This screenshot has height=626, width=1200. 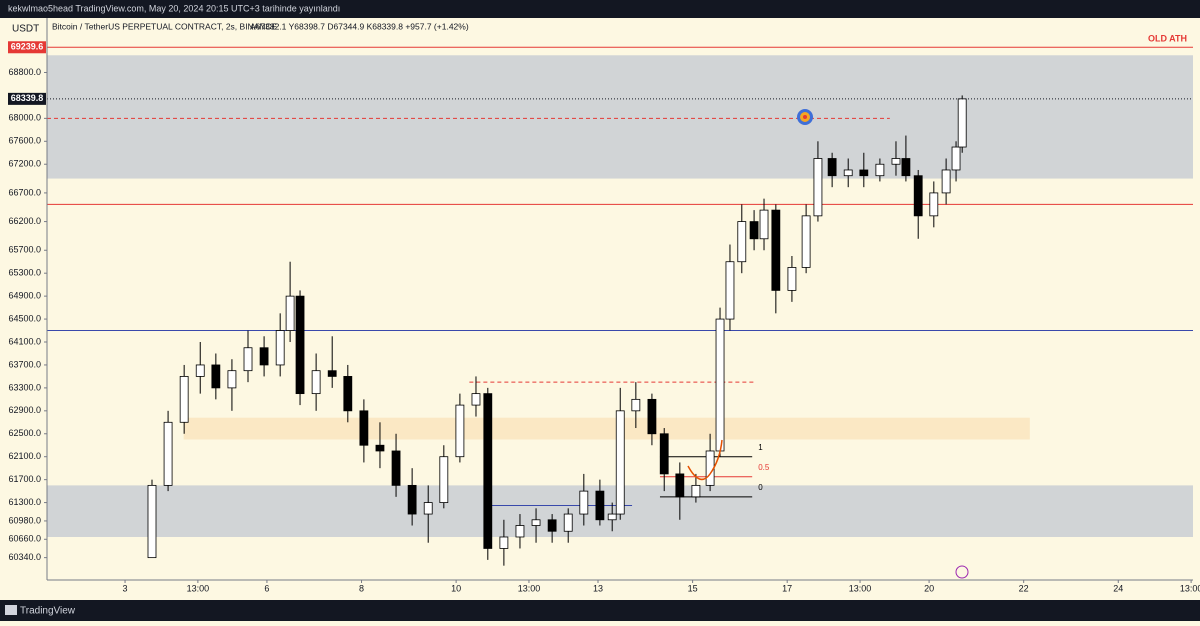 I want to click on y-tick-label: 63300.0, so click(x=24, y=387).